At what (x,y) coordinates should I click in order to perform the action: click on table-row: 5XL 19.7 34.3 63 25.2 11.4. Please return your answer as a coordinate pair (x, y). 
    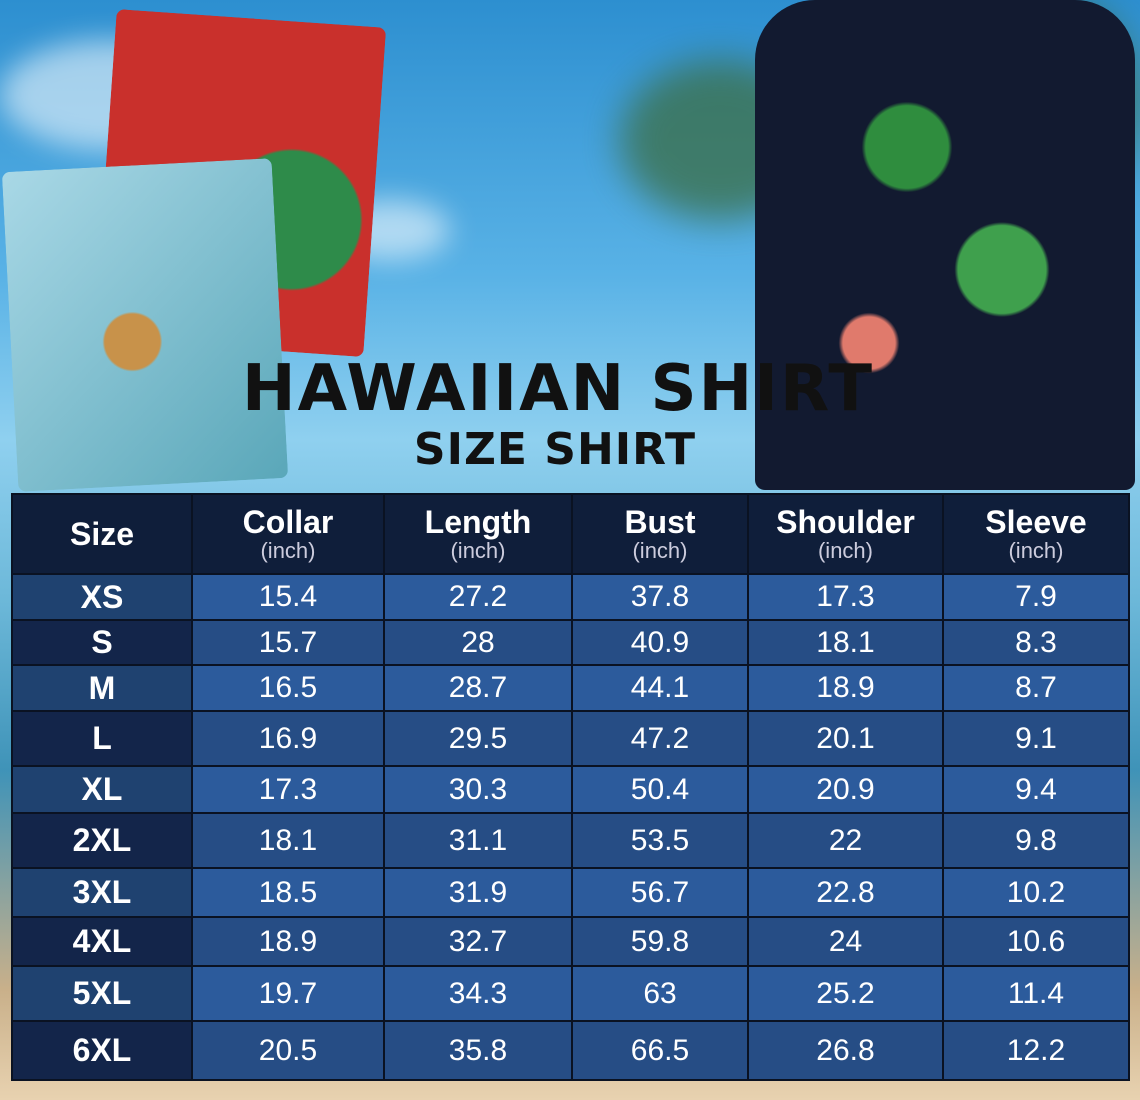
    Looking at the image, I should click on (570, 993).